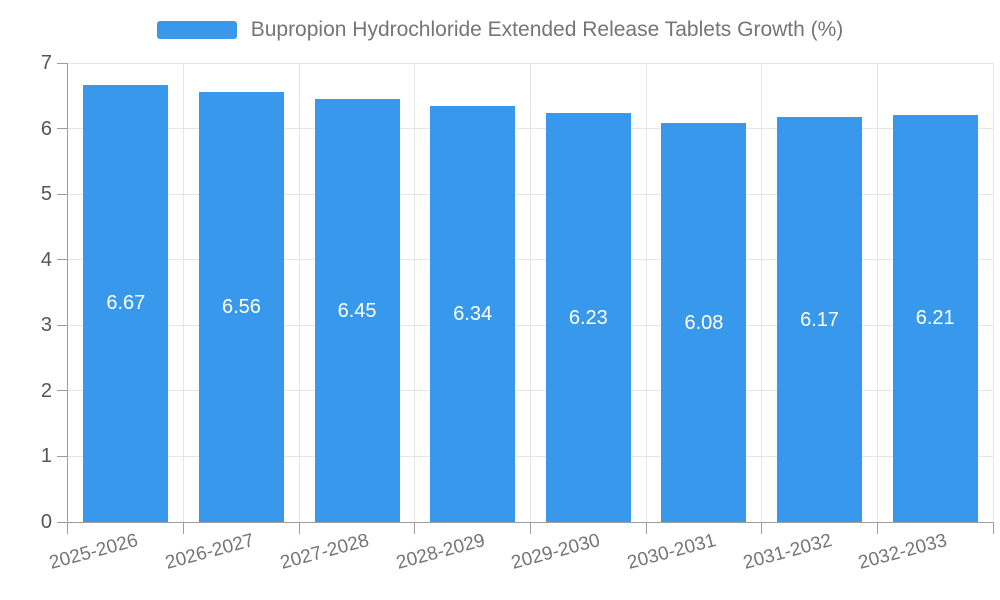 The width and height of the screenshot is (1000, 600). I want to click on x-axis-category-label: 2026-2027, so click(209, 552).